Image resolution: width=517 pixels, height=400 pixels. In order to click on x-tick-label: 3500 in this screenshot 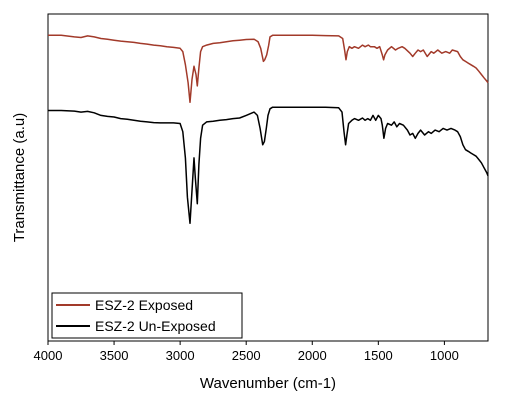, I will do `click(114, 355)`.